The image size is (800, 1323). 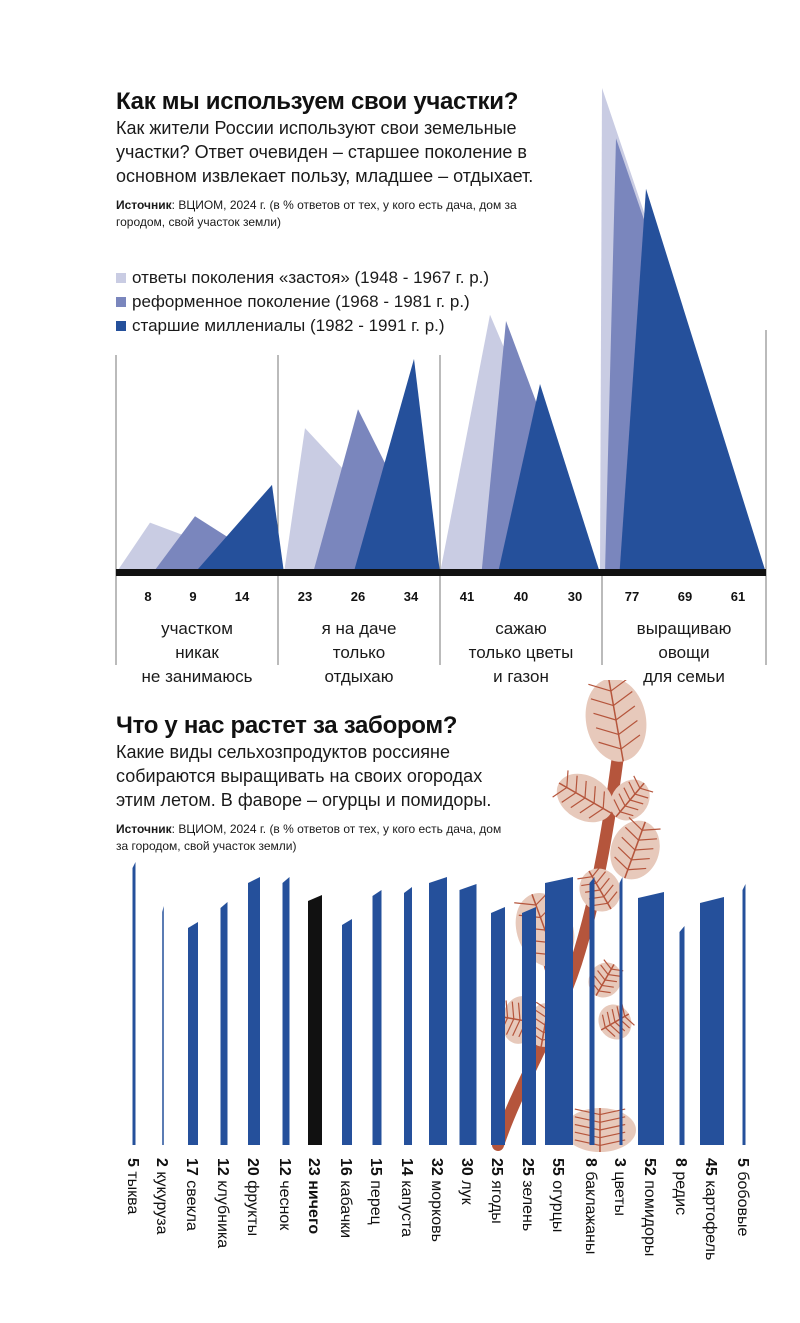 I want to click on crop-value: 5, so click(x=742, y=1164).